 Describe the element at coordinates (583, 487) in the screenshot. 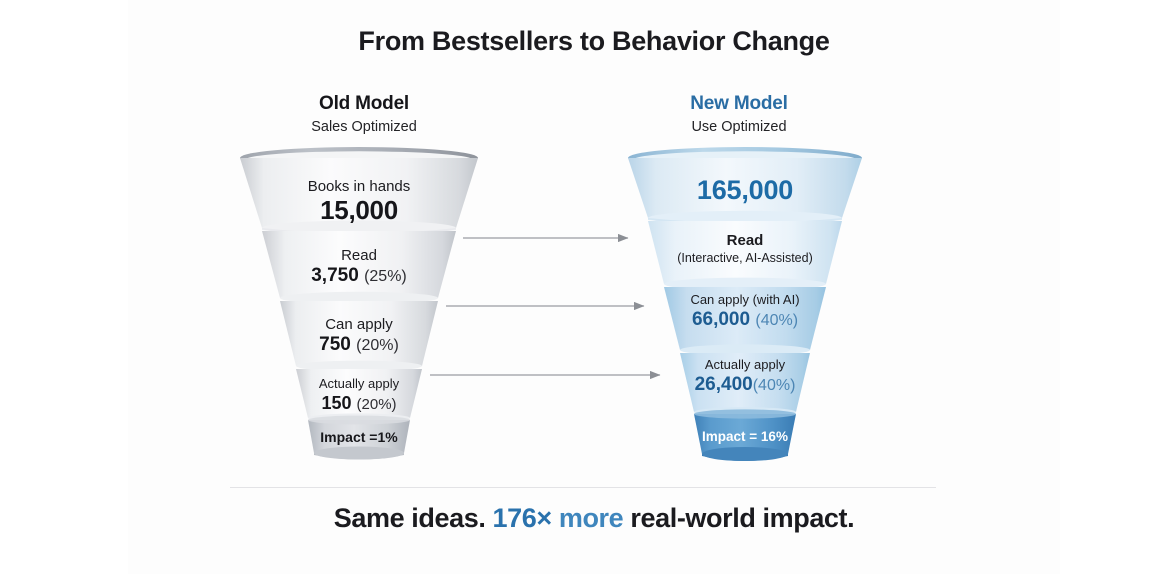

I see `divider` at that location.